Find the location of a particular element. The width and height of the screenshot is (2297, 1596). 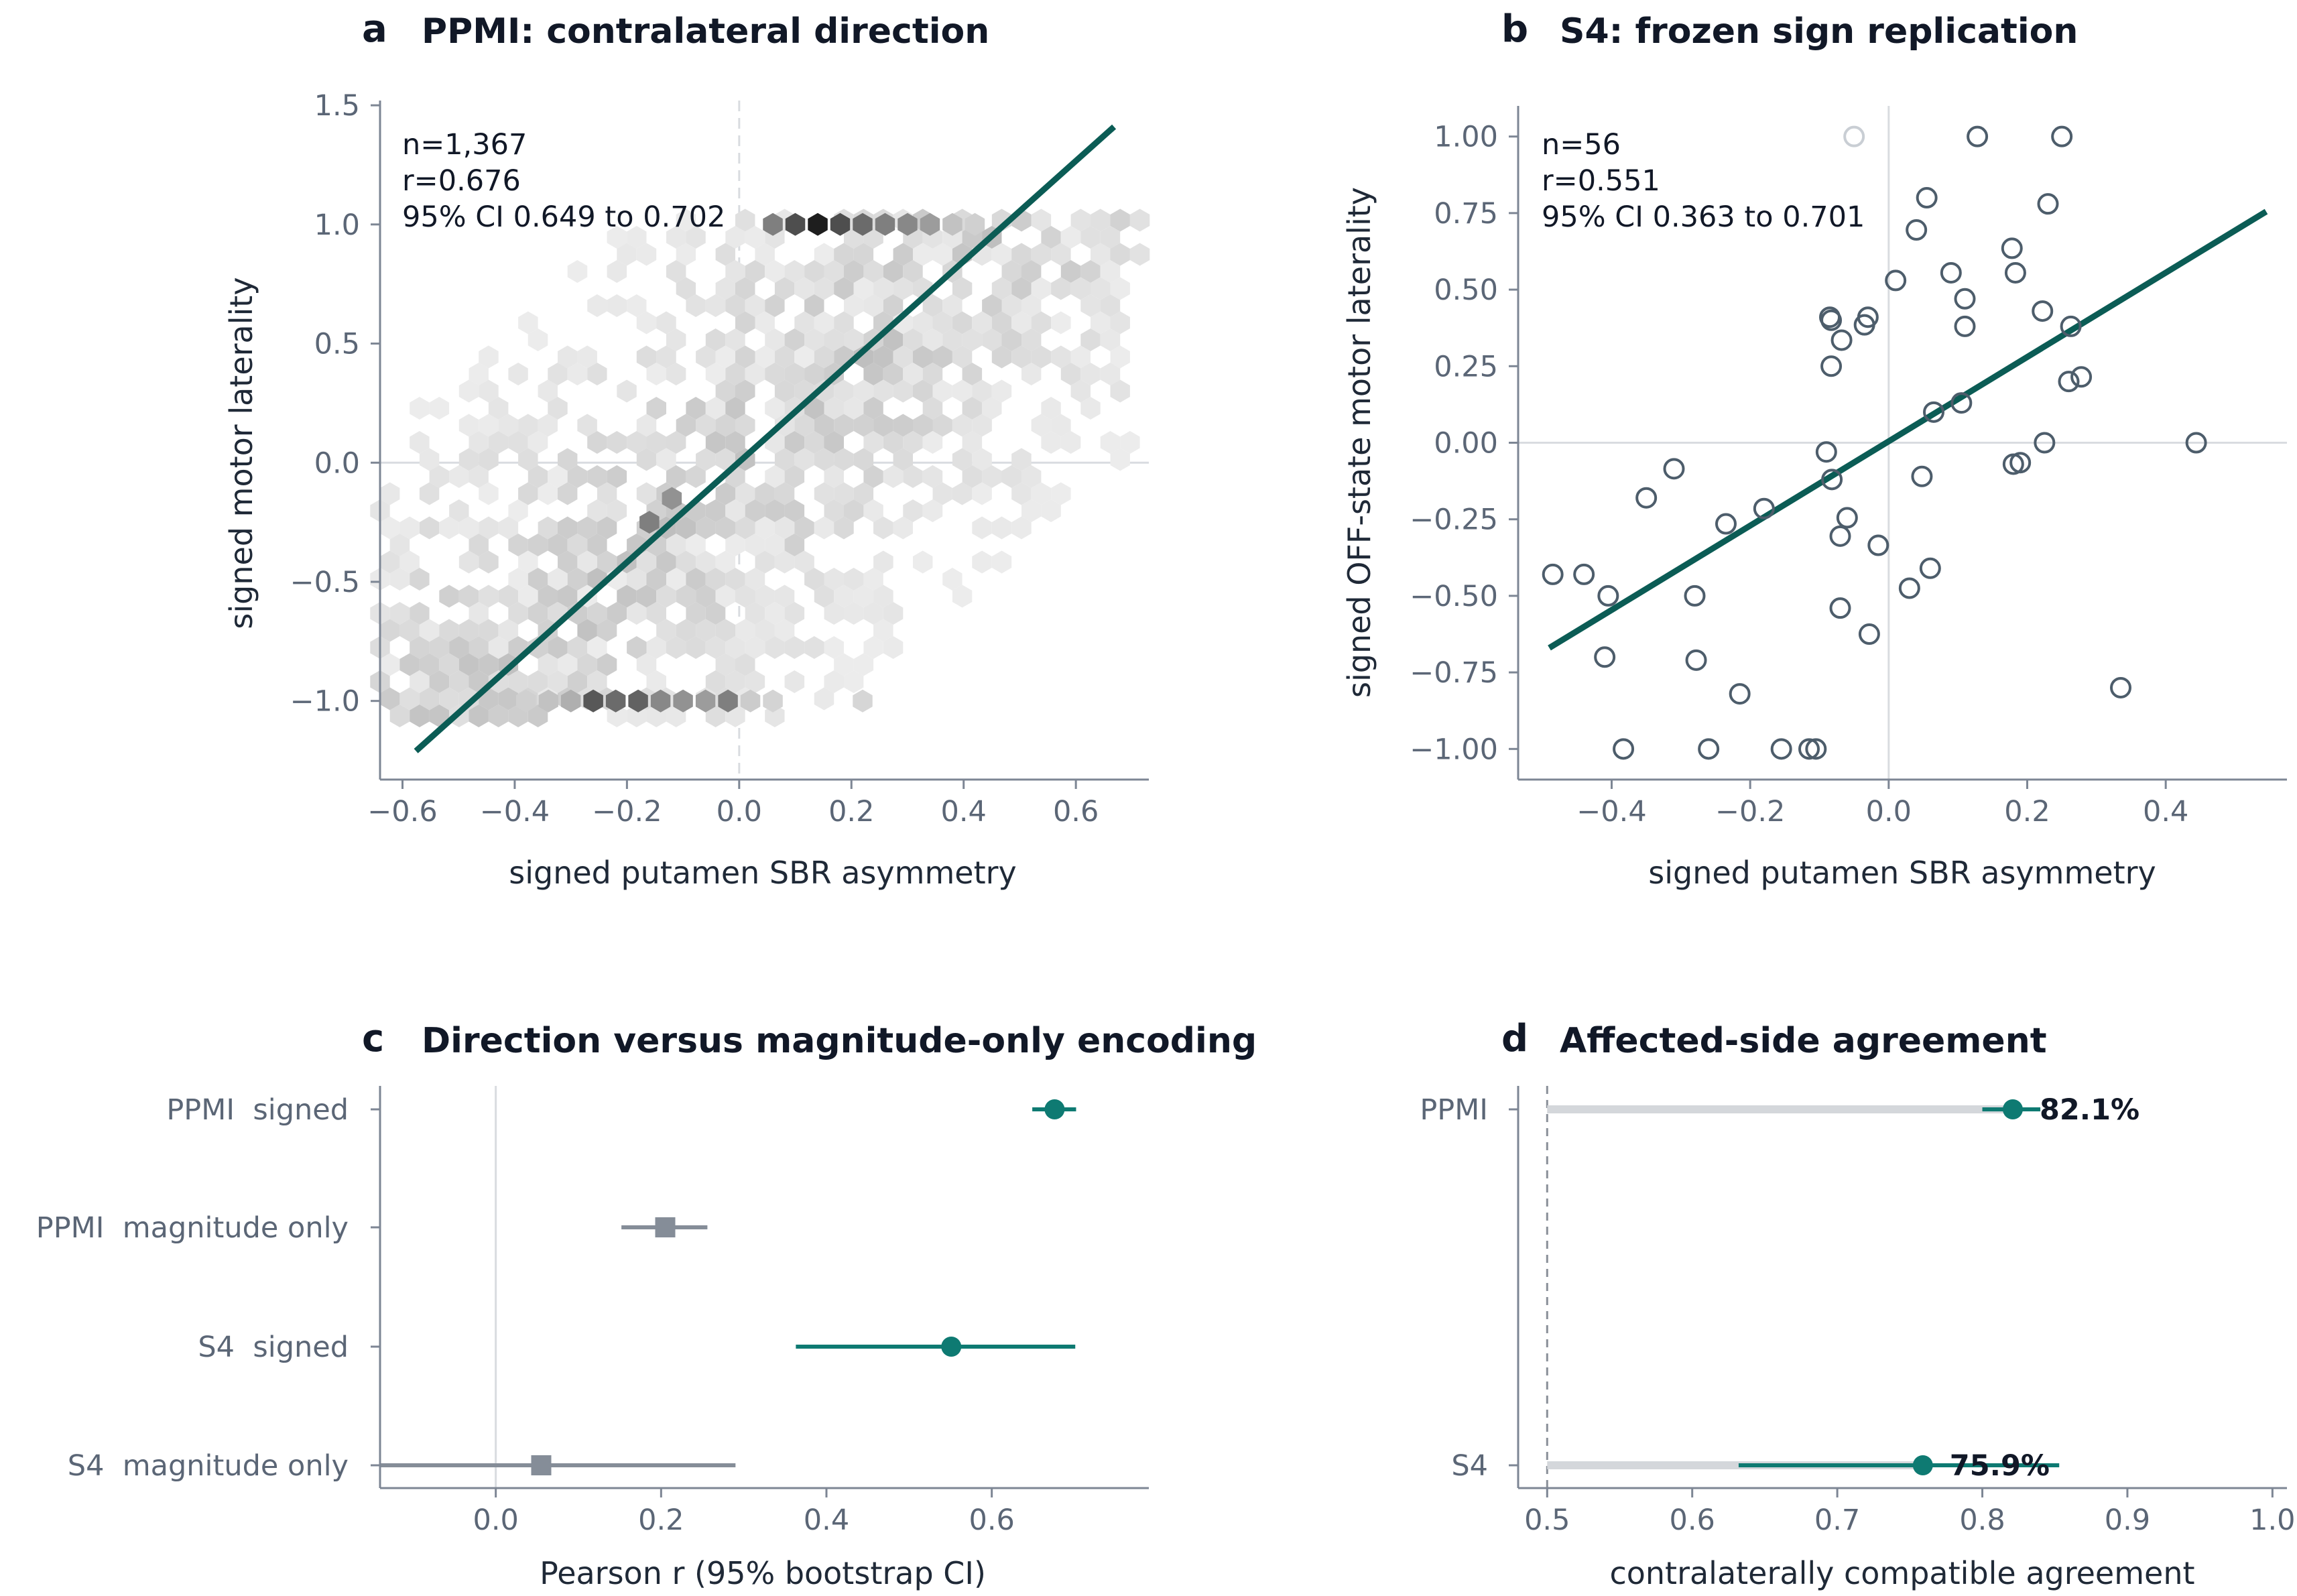

y-tick-label: −0.50 is located at coordinates (1454, 596).